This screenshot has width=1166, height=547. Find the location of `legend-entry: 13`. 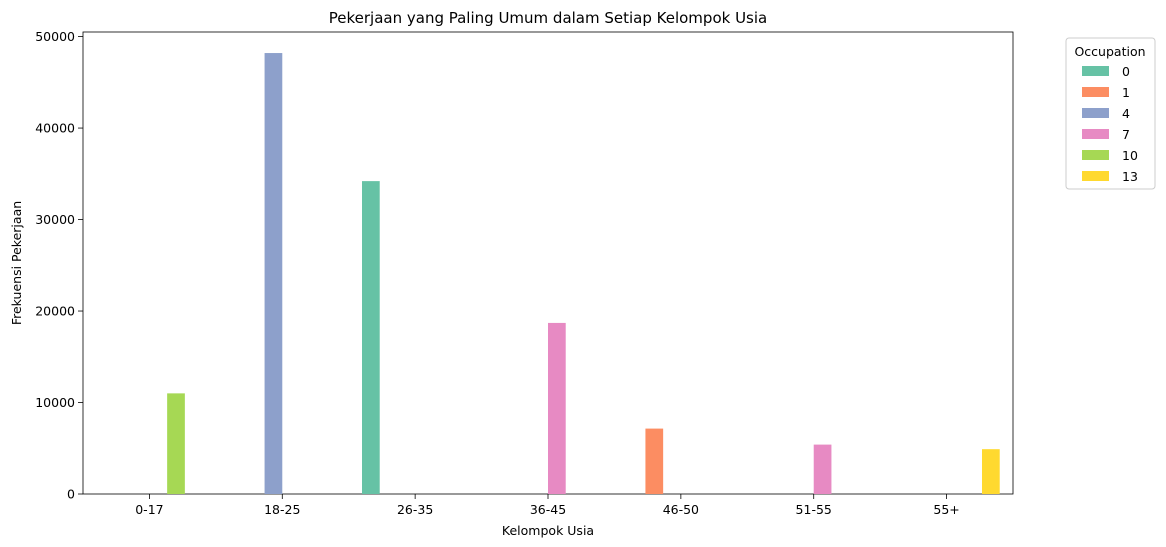

legend-entry: 13 is located at coordinates (1130, 176).